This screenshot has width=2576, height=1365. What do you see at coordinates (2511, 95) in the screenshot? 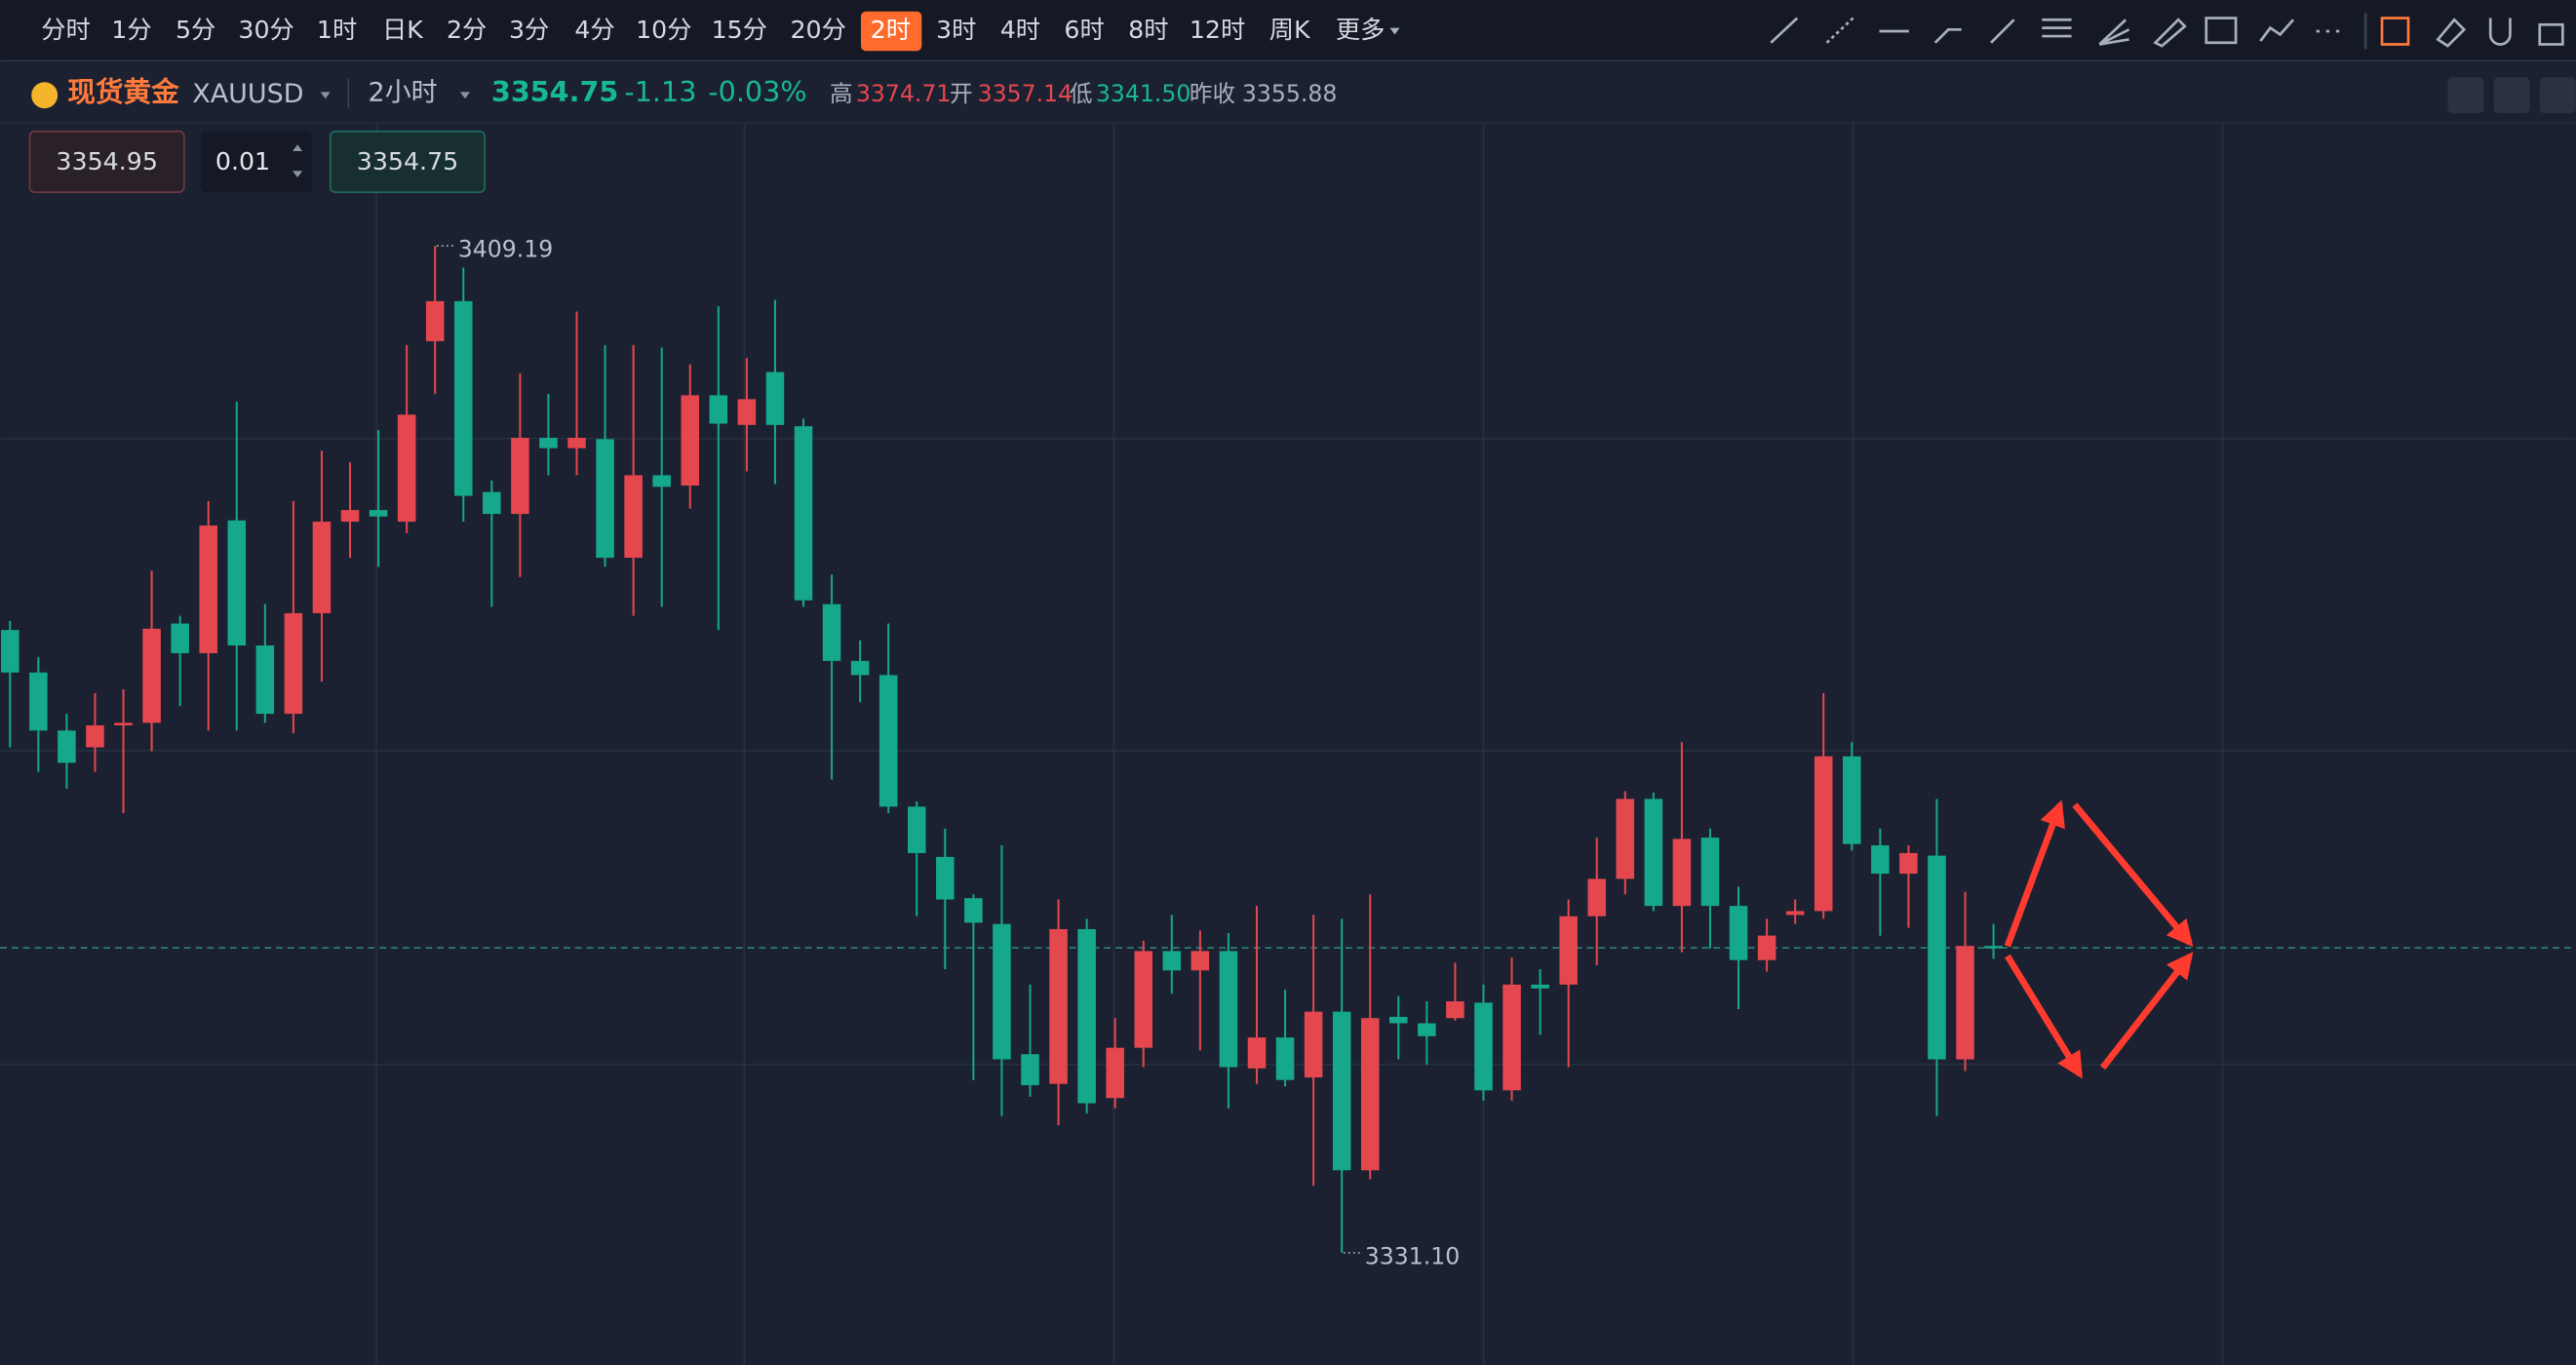
I see `chart-tools` at bounding box center [2511, 95].